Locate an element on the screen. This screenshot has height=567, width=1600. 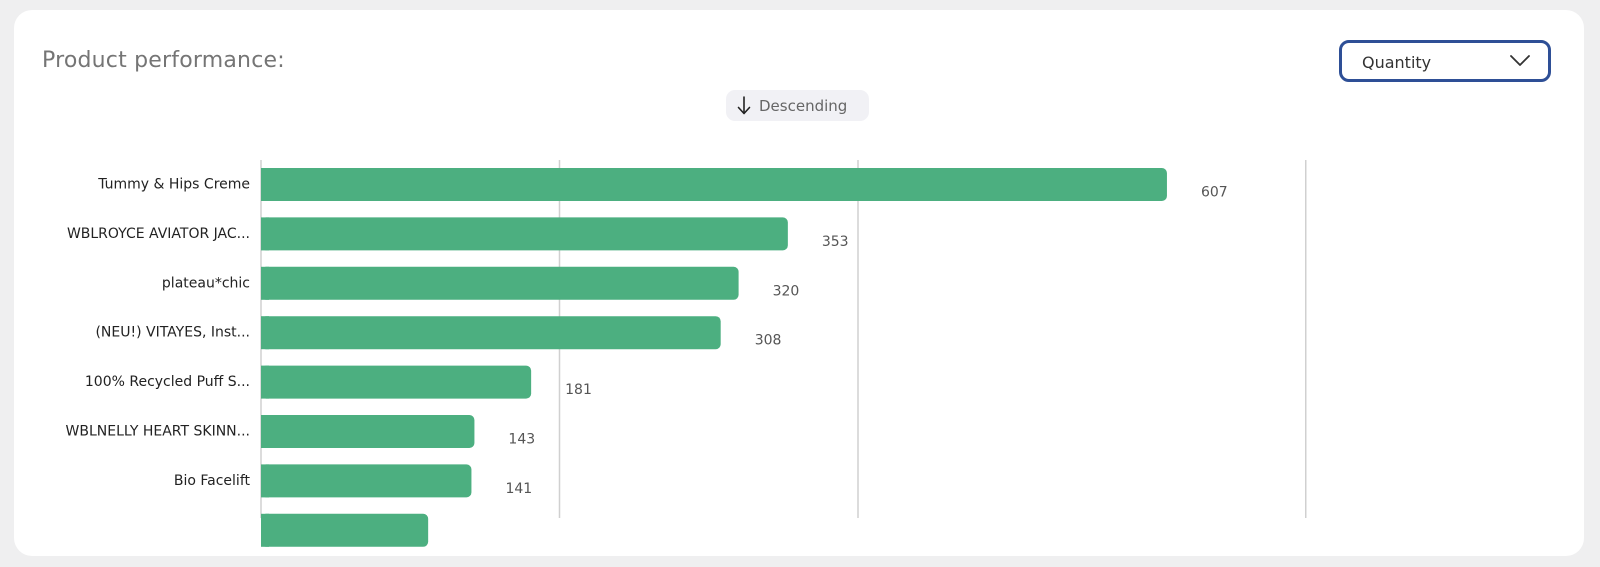
value-label: 353 is located at coordinates (835, 242).